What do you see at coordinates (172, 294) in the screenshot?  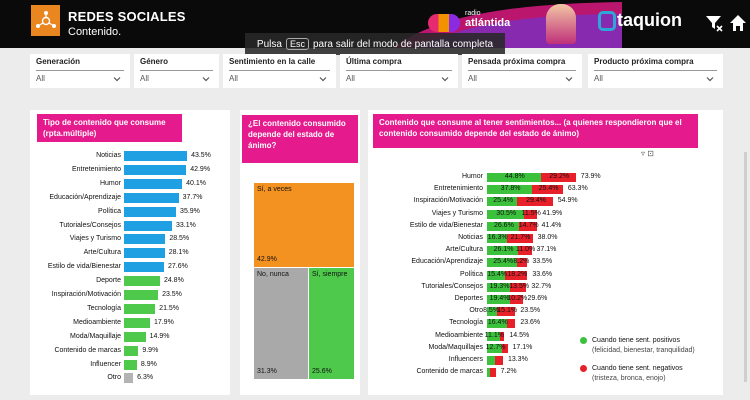 I see `bar-value-label: 23.5%` at bounding box center [172, 294].